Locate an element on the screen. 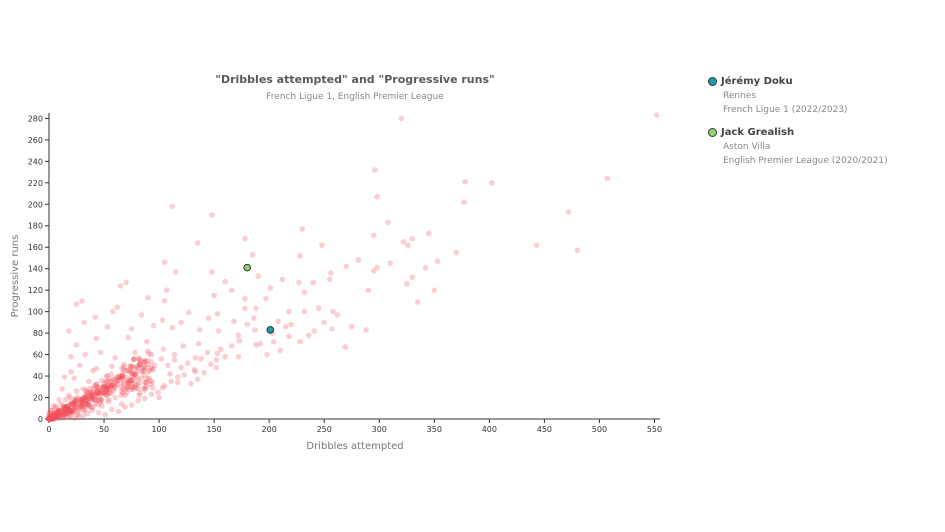  x-tick-label: 50 is located at coordinates (104, 429).